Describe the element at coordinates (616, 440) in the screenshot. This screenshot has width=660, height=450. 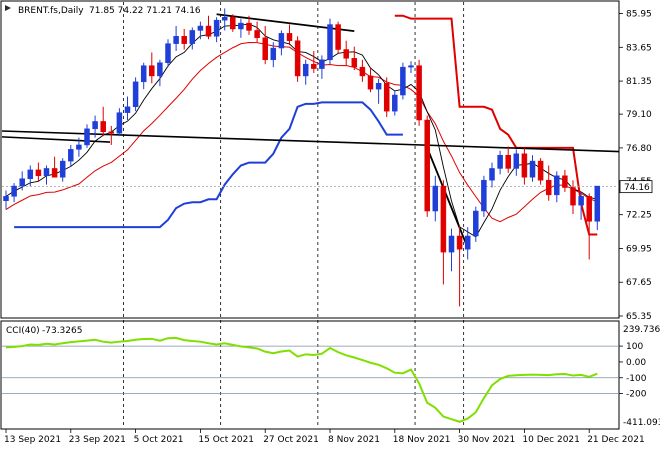
I see `x-tick-label: 21 Dec 2021` at that location.